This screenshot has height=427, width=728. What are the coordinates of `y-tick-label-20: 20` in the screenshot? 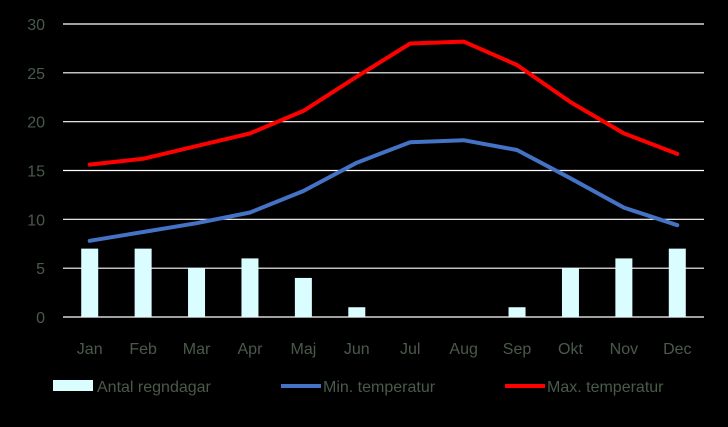 It's located at (36, 123).